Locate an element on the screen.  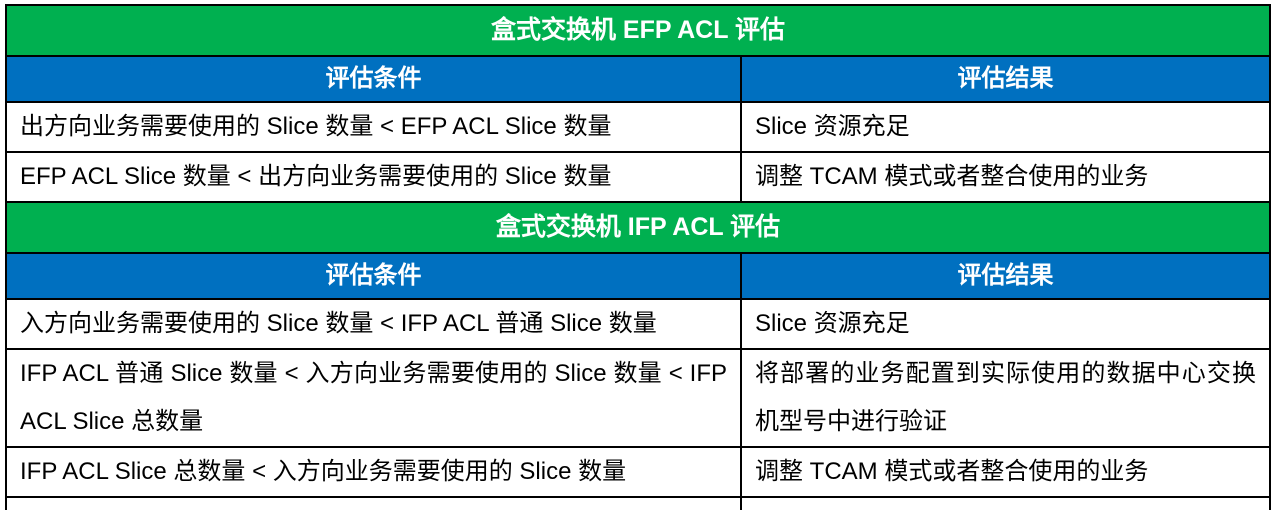
section-header-efp: 盒式交换机 EFP ACL 评估 is located at coordinates (638, 31).